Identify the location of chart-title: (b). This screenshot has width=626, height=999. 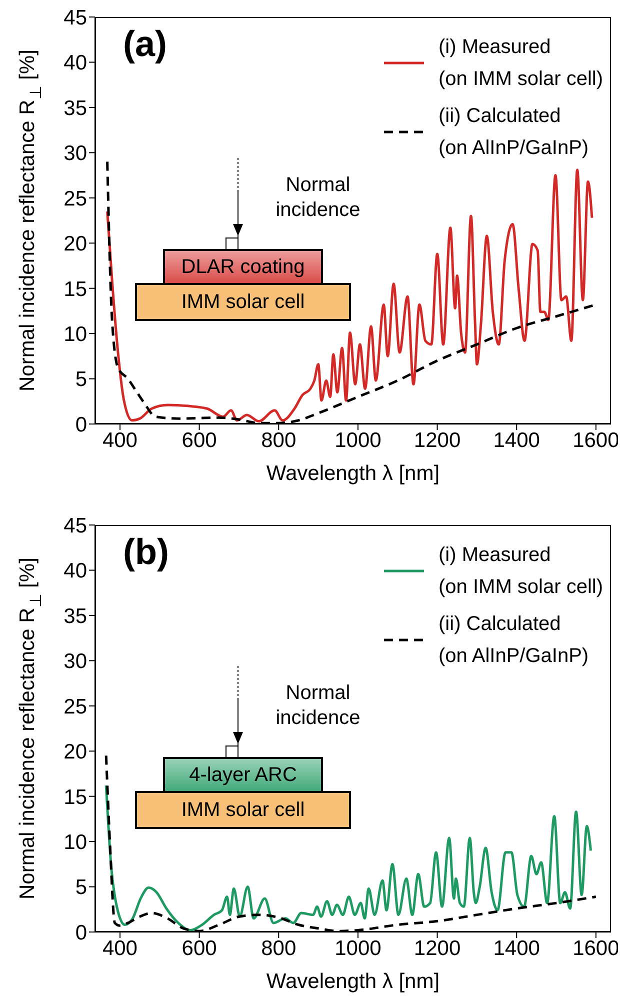
(146, 552).